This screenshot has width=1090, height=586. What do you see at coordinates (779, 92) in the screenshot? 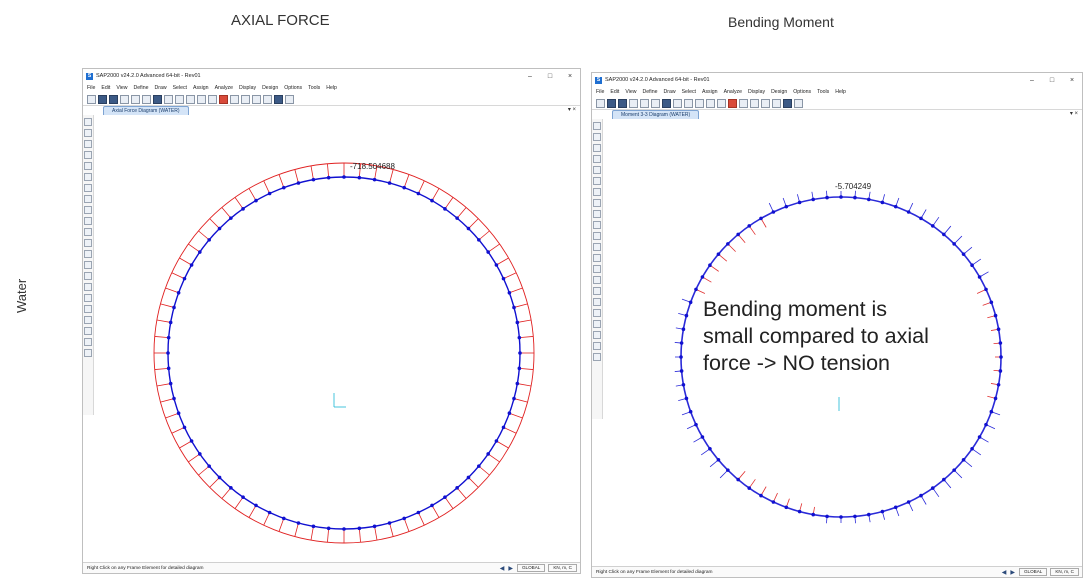
I see `right-menu-design: Design` at bounding box center [779, 92].